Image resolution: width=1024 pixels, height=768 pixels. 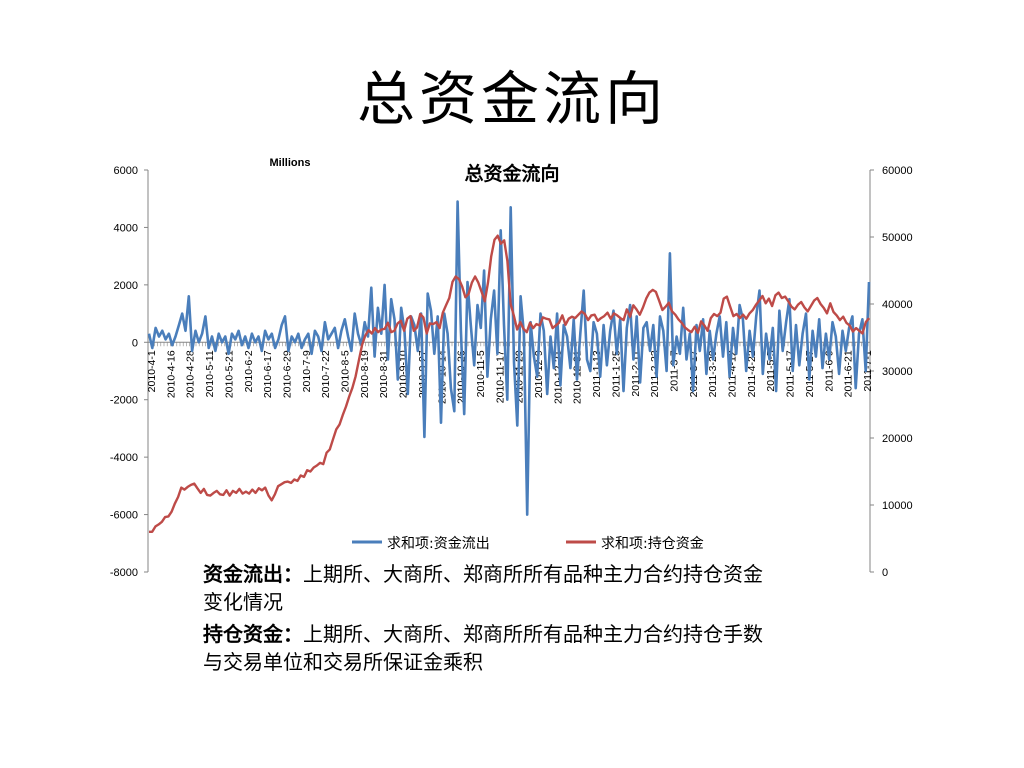 What do you see at coordinates (897, 439) in the screenshot?
I see `right-tick-label: 20000` at bounding box center [897, 439].